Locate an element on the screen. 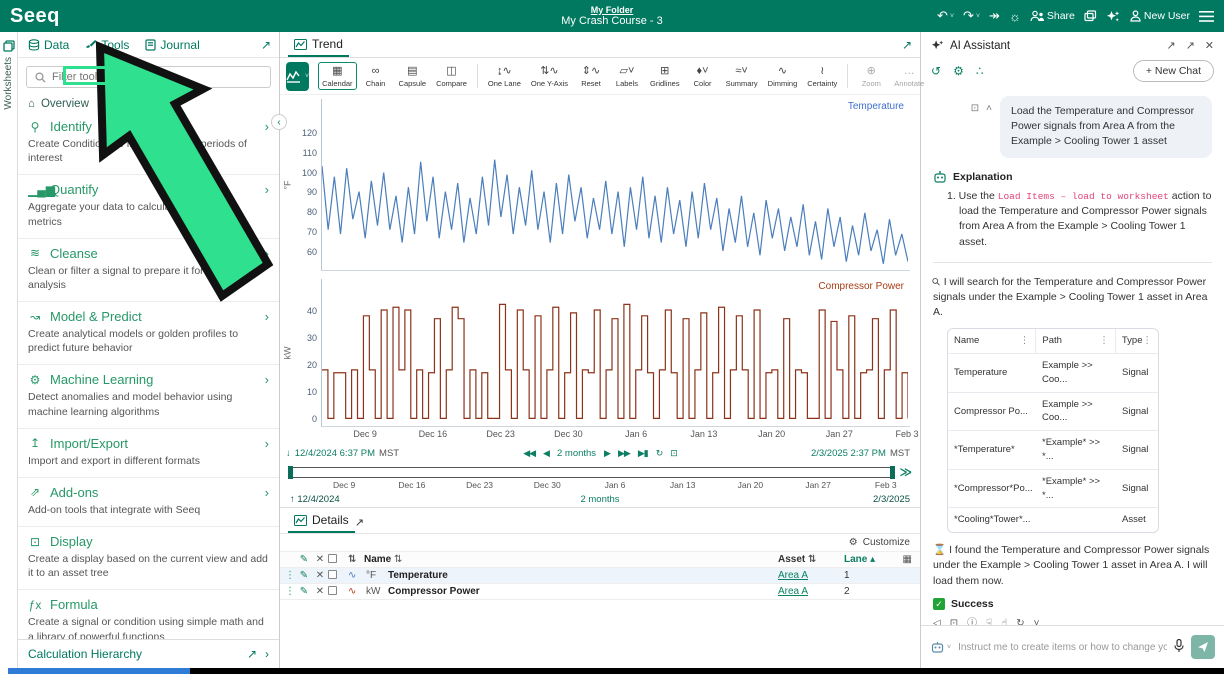  open-new-icon: ↗ is located at coordinates (251, 654).